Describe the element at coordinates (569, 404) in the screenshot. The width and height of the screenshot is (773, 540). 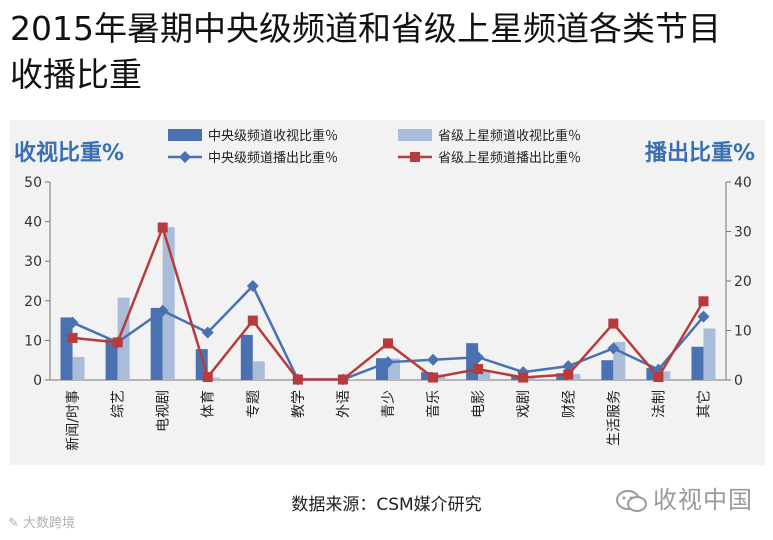
I see `category-label-11: 财经` at that location.